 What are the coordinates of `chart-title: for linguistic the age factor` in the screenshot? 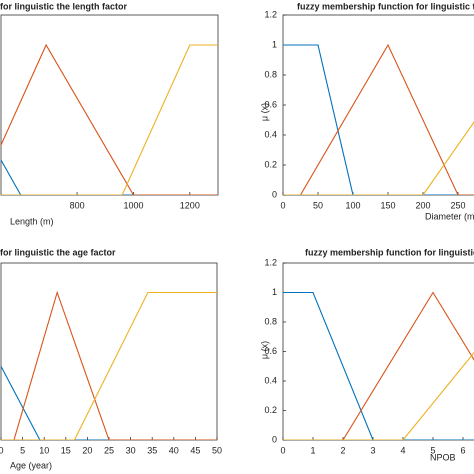 It's located at (58, 252).